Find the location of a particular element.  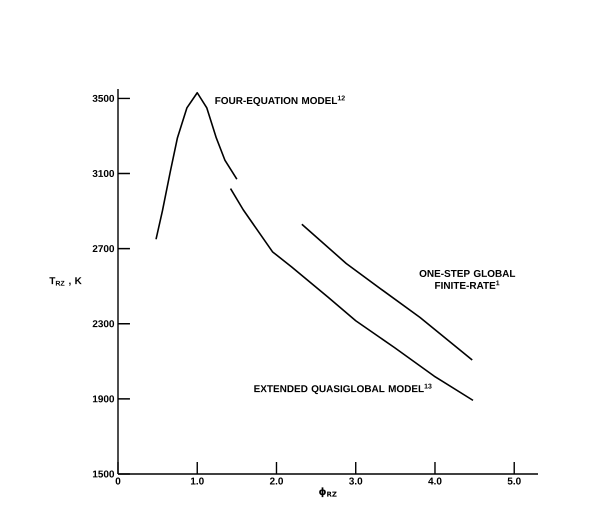

series-label: EXTENDED QUASIGLOBAL MODEL$^{13}$ is located at coordinates (343, 389).